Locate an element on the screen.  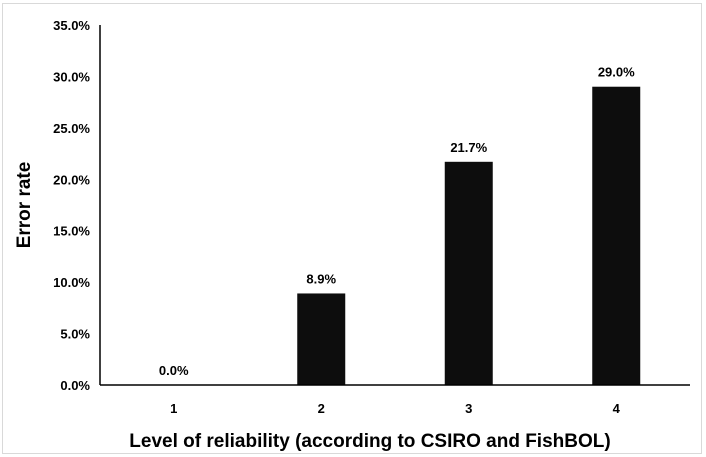
x-tick-label: 2 is located at coordinates (321, 408).